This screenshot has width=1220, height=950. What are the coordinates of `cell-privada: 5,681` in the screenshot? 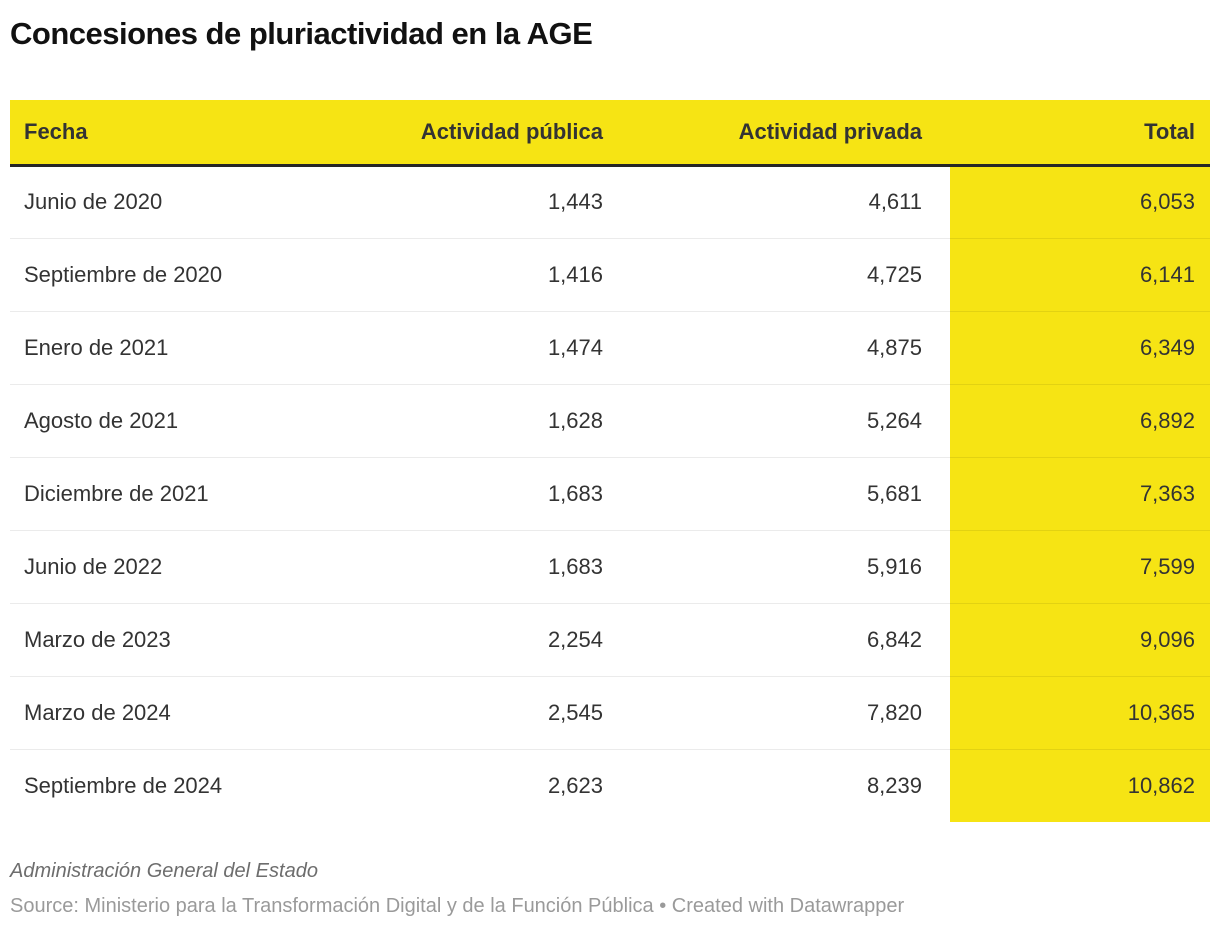 It's located at (783, 494).